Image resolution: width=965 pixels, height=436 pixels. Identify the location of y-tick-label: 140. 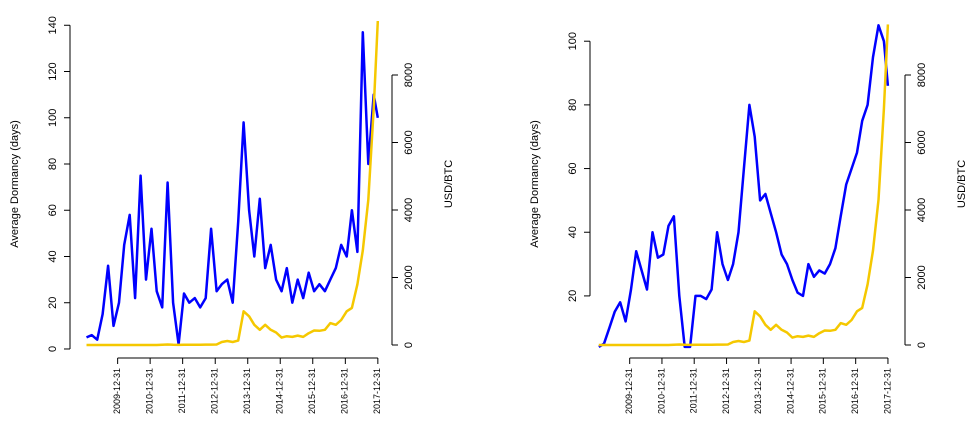
(53, 25).